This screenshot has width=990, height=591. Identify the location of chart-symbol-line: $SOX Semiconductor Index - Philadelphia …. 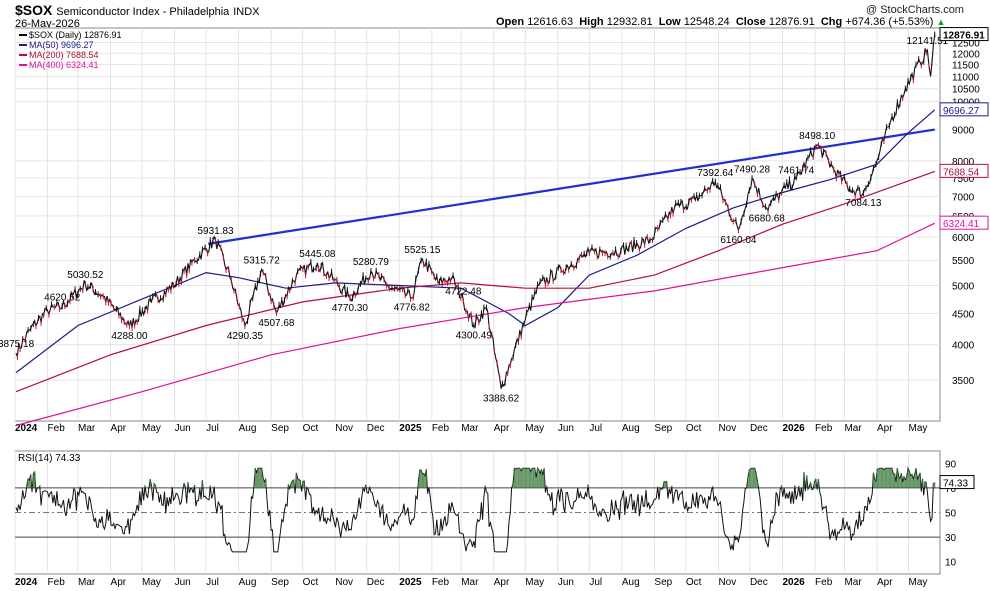
(137, 10).